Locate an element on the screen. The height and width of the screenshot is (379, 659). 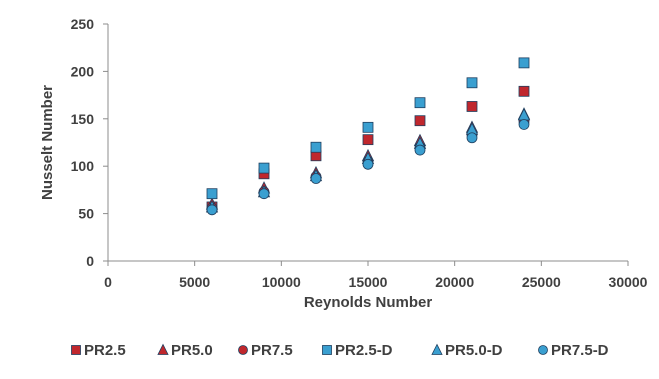
x-tick-label: 20000 is located at coordinates (454, 282).